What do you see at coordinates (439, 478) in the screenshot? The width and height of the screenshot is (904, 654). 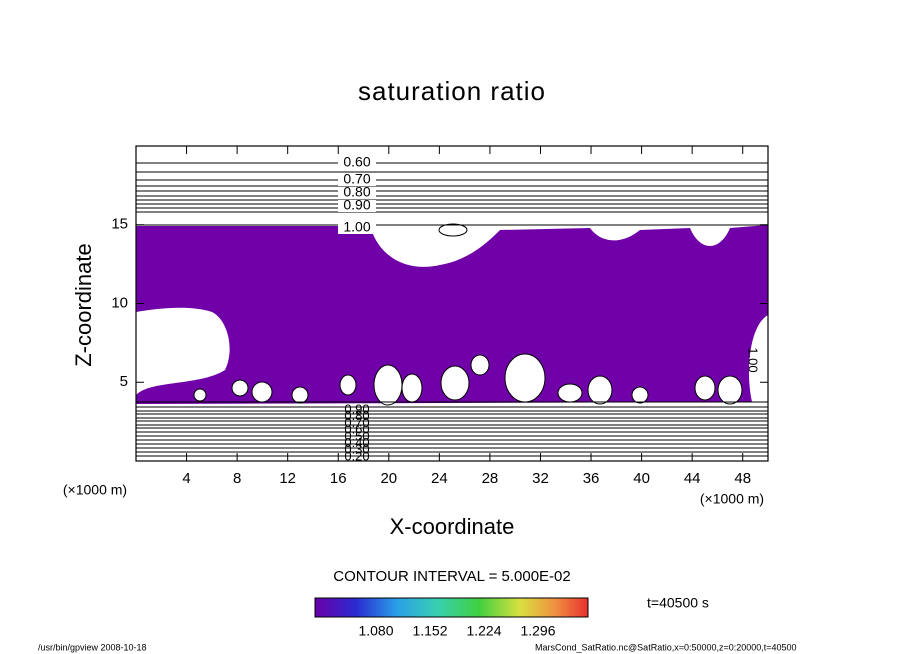 I see `x-tick-label: 24` at bounding box center [439, 478].